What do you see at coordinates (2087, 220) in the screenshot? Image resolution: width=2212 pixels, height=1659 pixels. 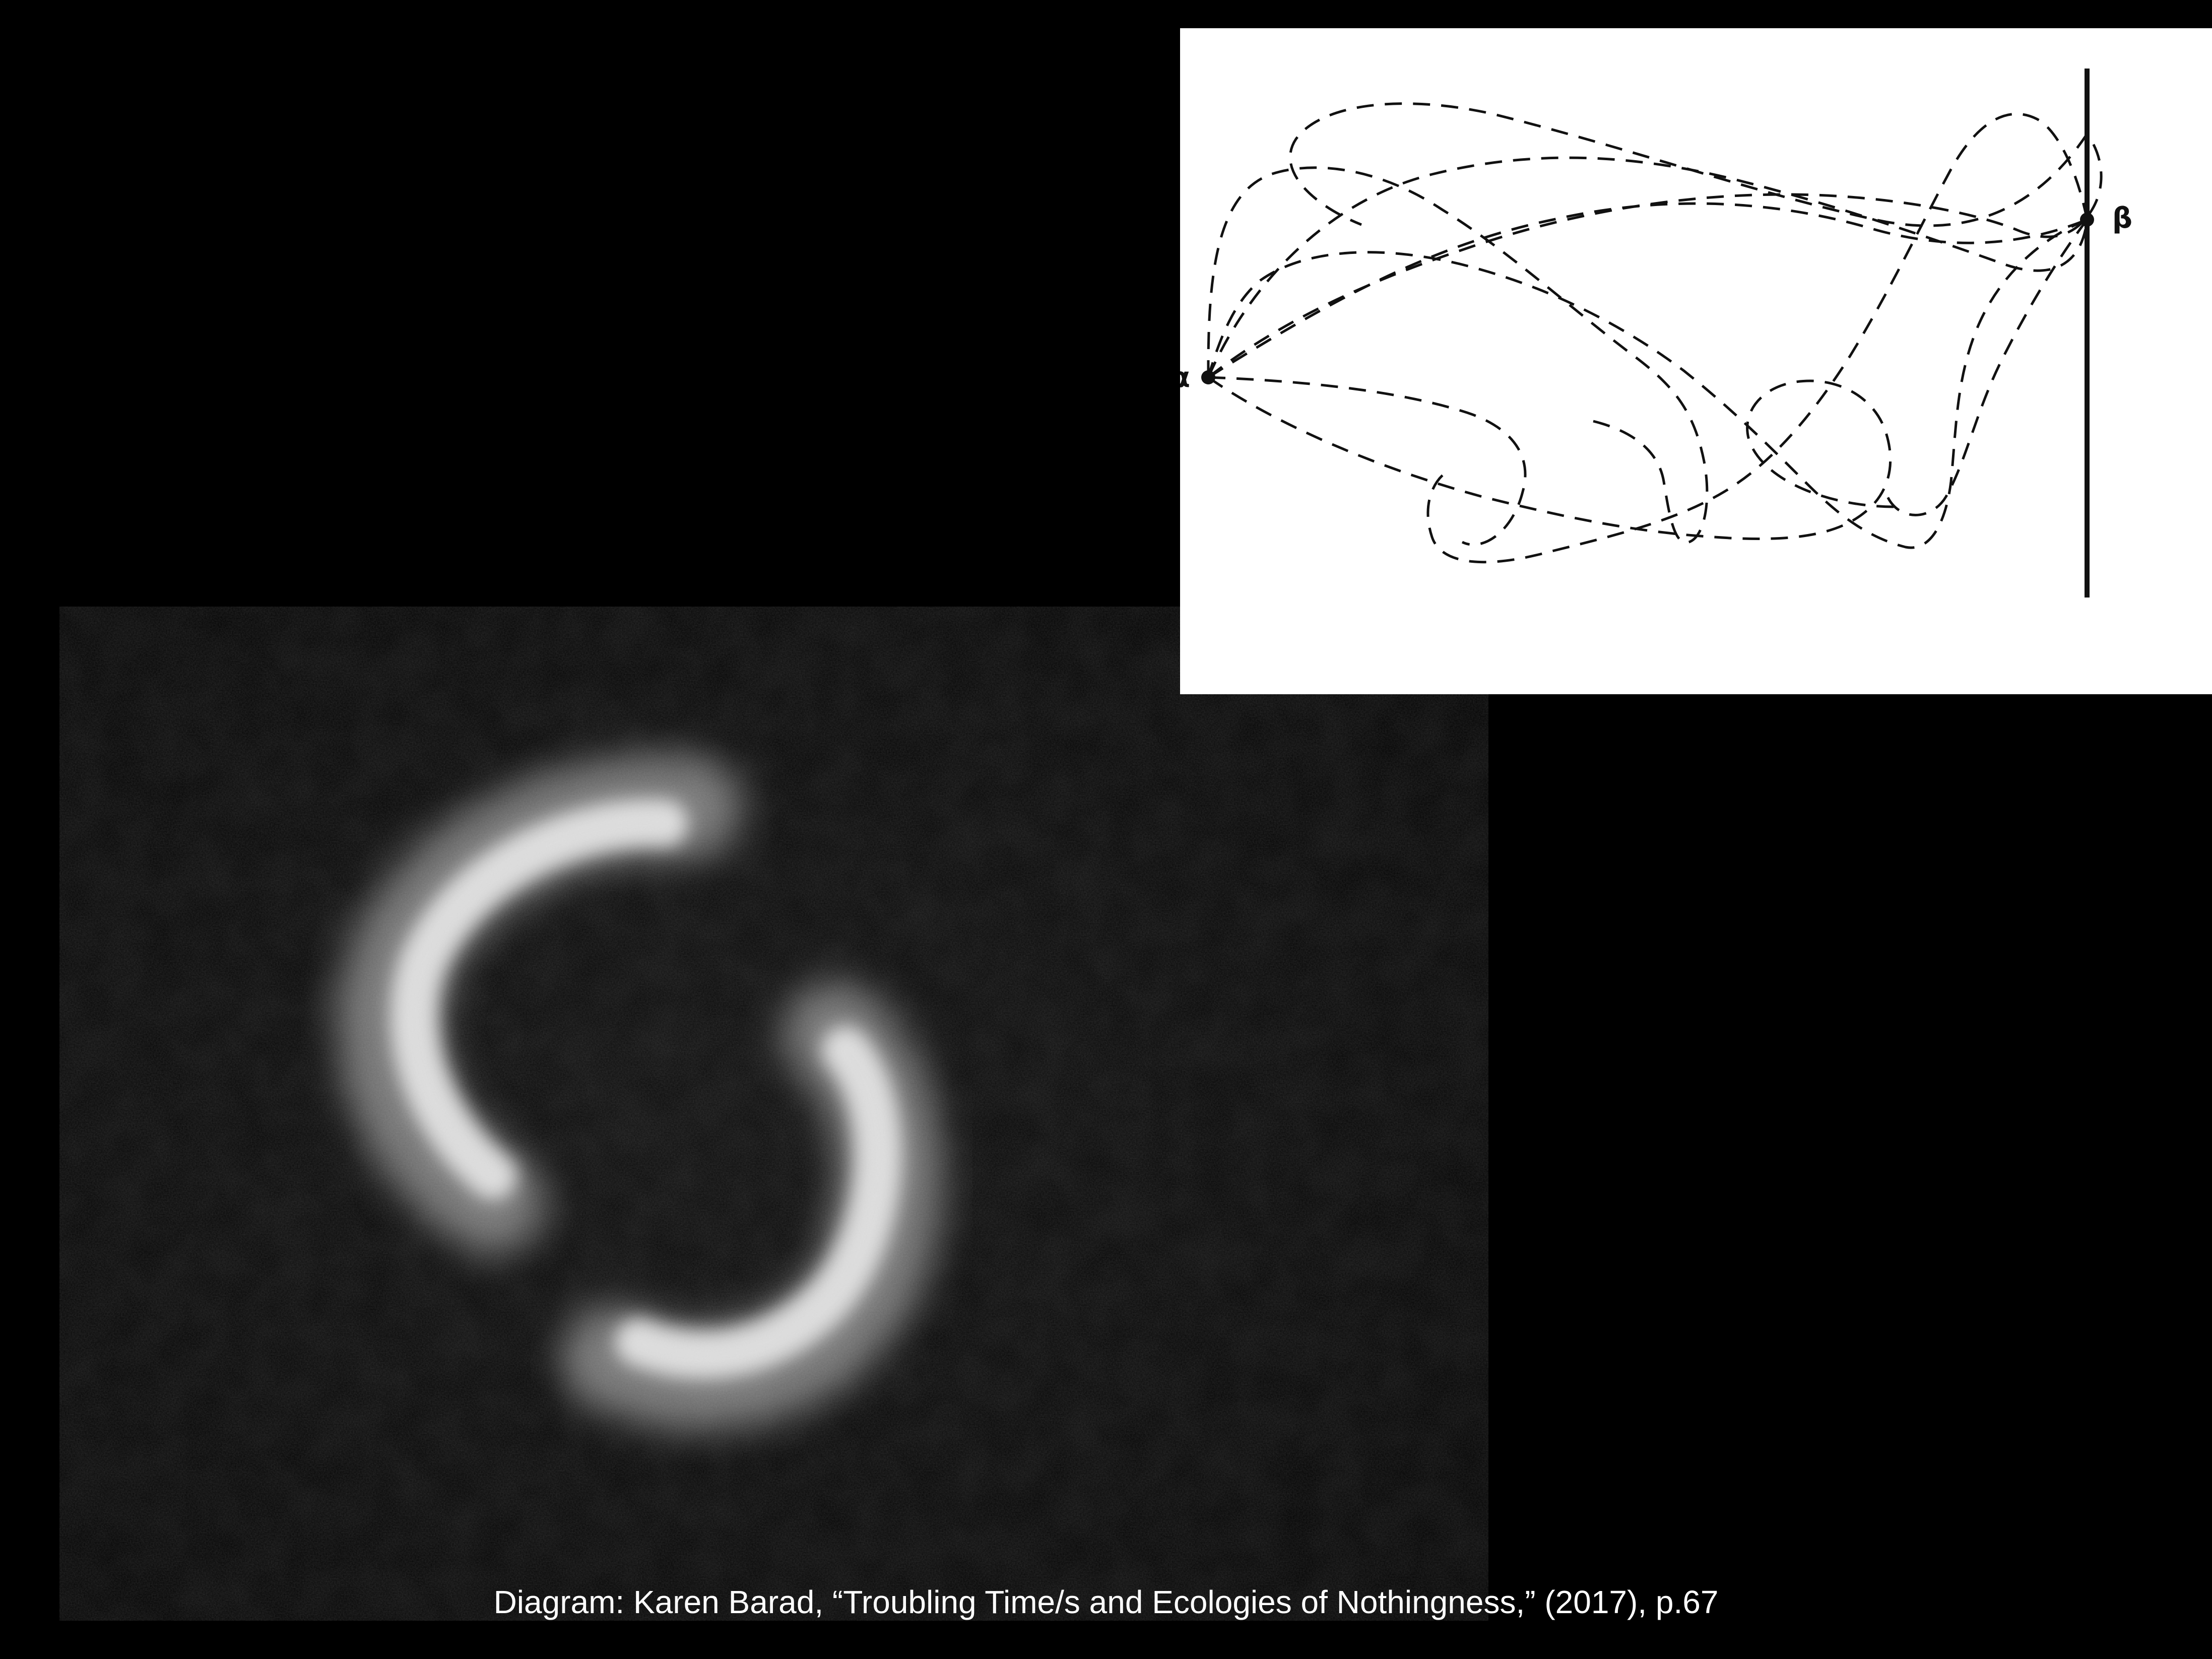 I see `point-beta` at bounding box center [2087, 220].